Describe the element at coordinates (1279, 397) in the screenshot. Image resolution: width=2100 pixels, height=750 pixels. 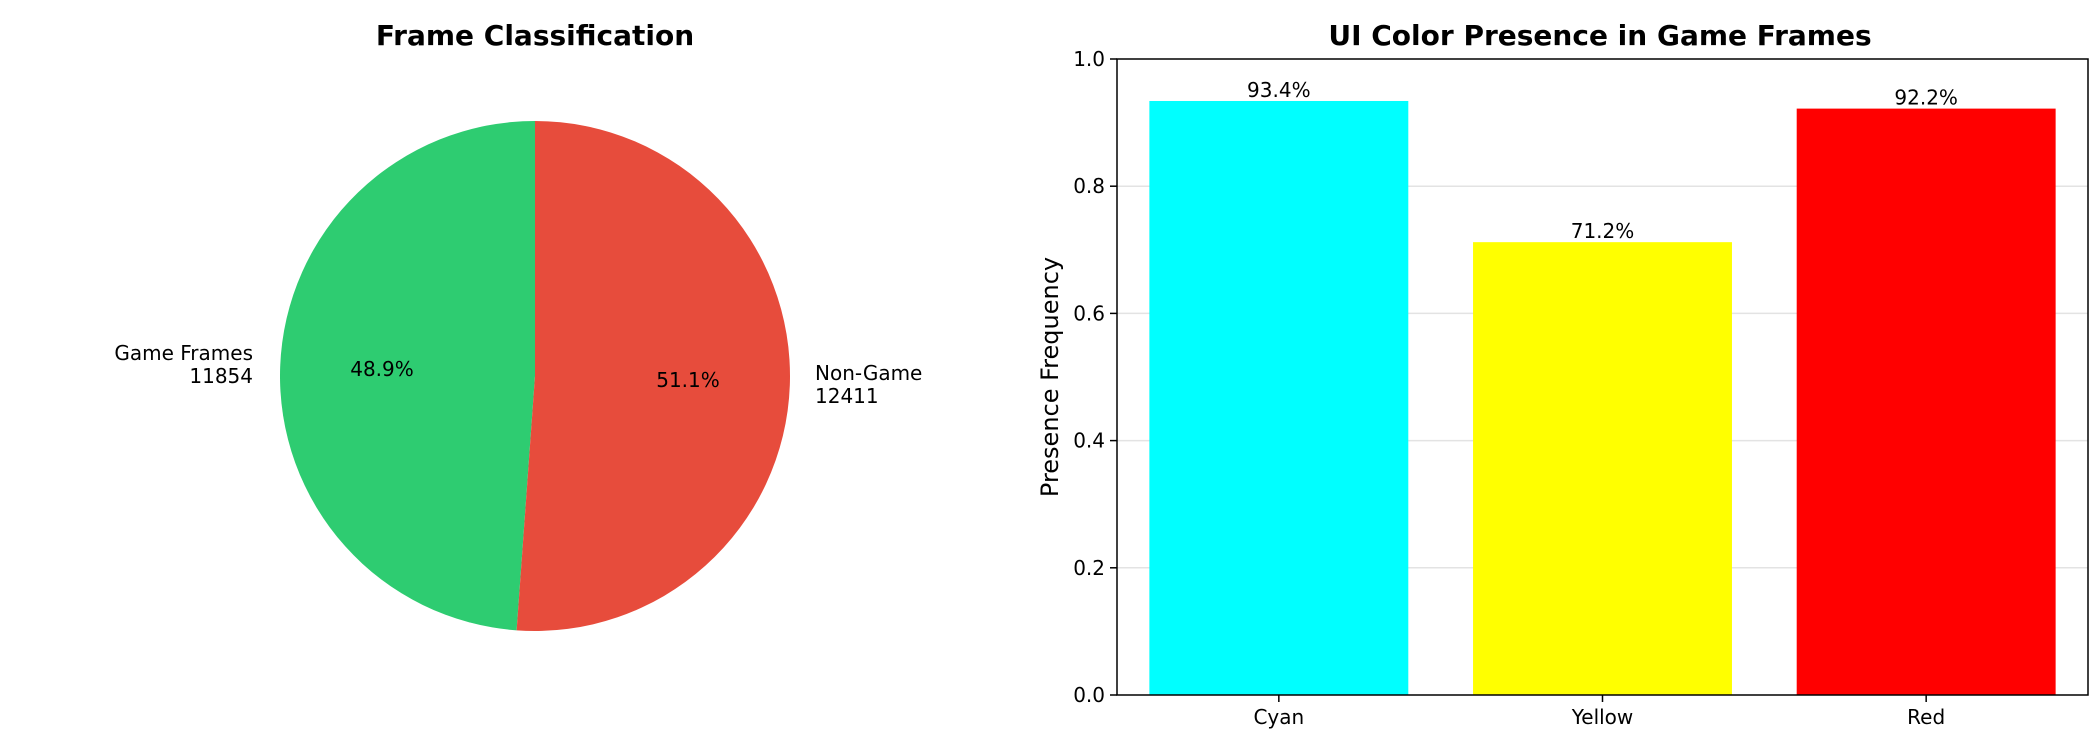
I see `bar-cyan` at that location.